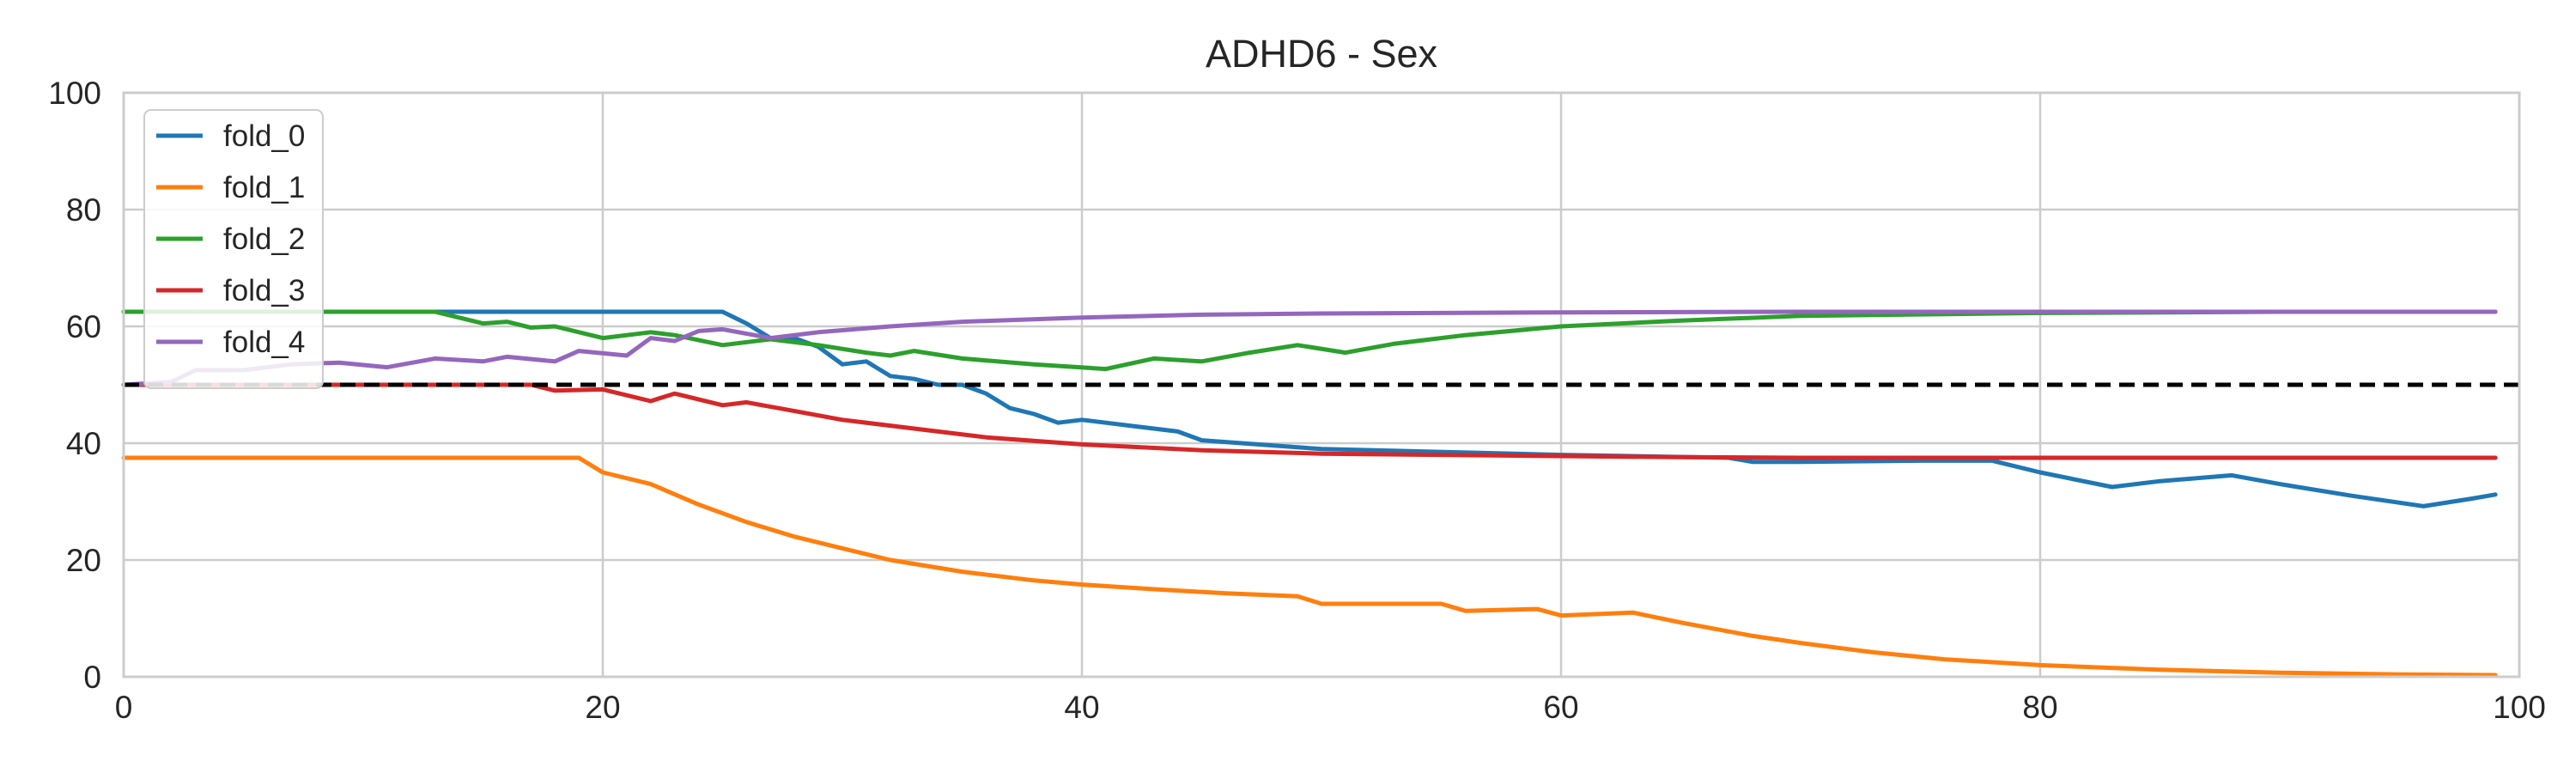 The width and height of the screenshot is (2576, 773). I want to click on chart-title: ADHD6 - Sex, so click(1322, 54).